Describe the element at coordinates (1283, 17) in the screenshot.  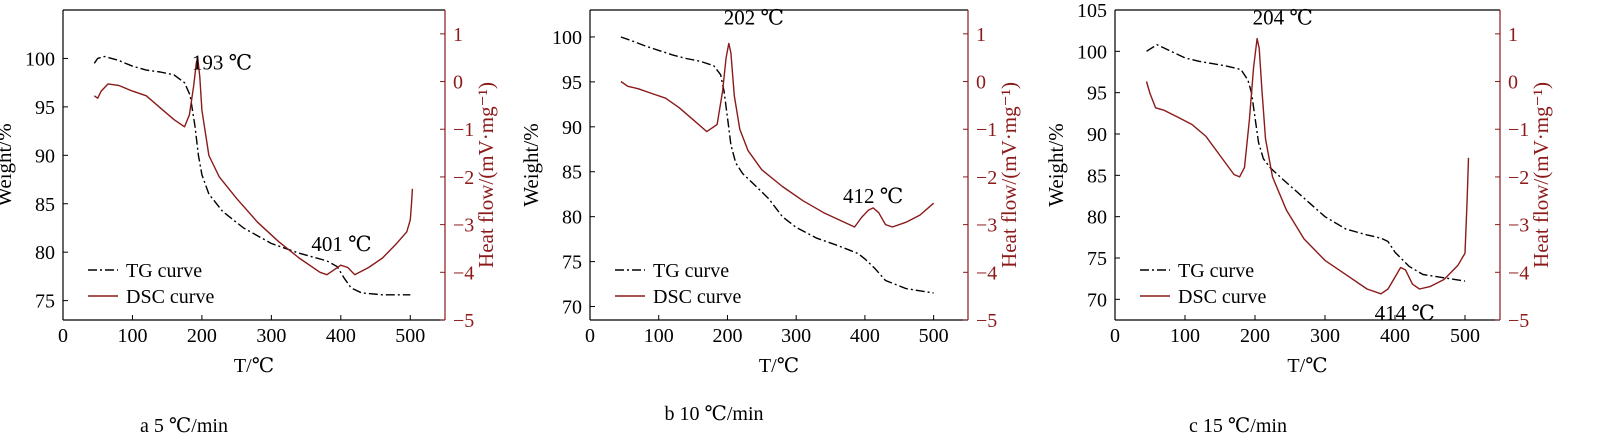
I see `peak-annotation: 204 ℃` at that location.